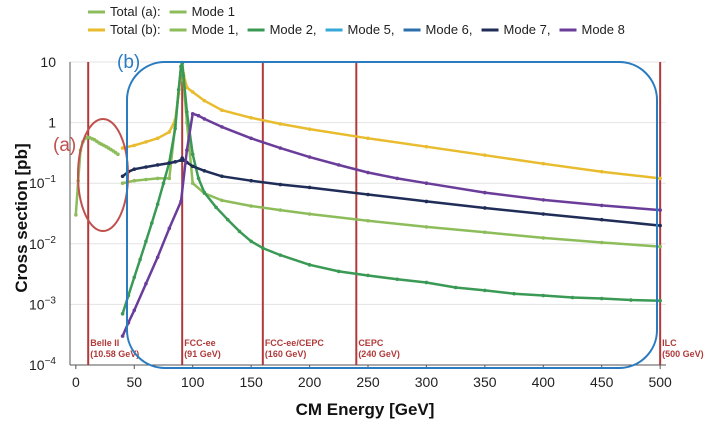  Describe the element at coordinates (103, 175) in the screenshot. I see `region-a-outline` at that location.